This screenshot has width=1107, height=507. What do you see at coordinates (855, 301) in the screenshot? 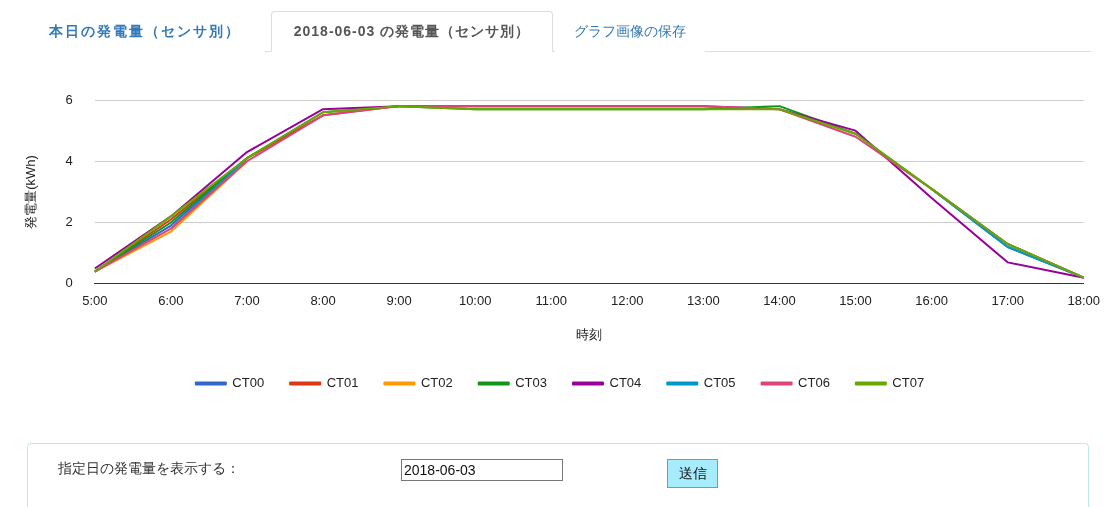
I see `x-tick-label: 15:00` at bounding box center [855, 301].